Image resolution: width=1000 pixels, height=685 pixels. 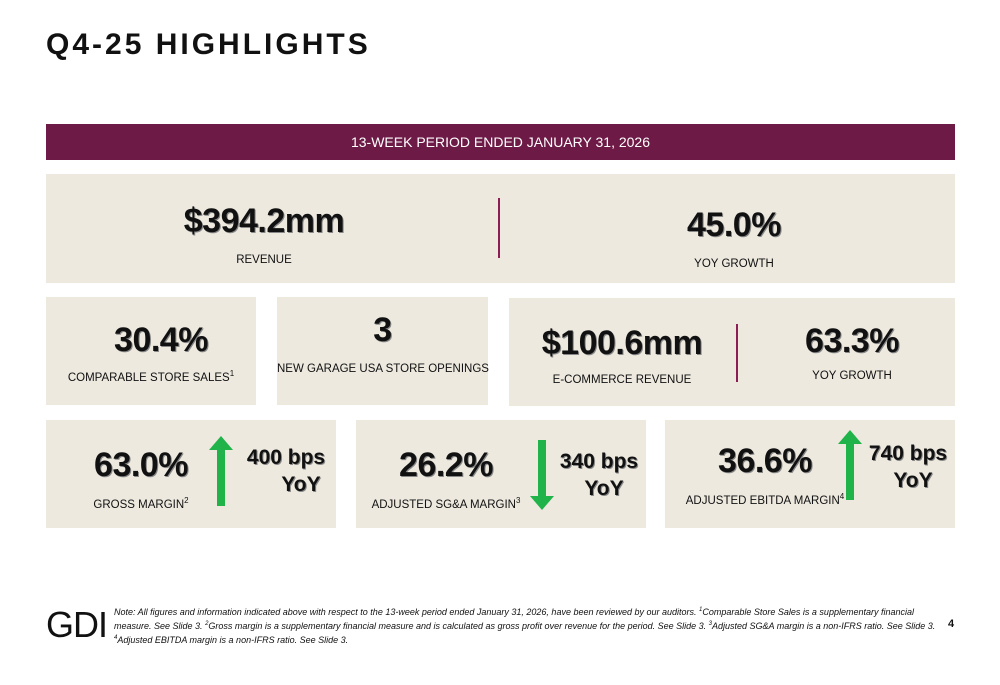 I want to click on ecommerce-revenue-value: $100.6mm, so click(x=622, y=343).